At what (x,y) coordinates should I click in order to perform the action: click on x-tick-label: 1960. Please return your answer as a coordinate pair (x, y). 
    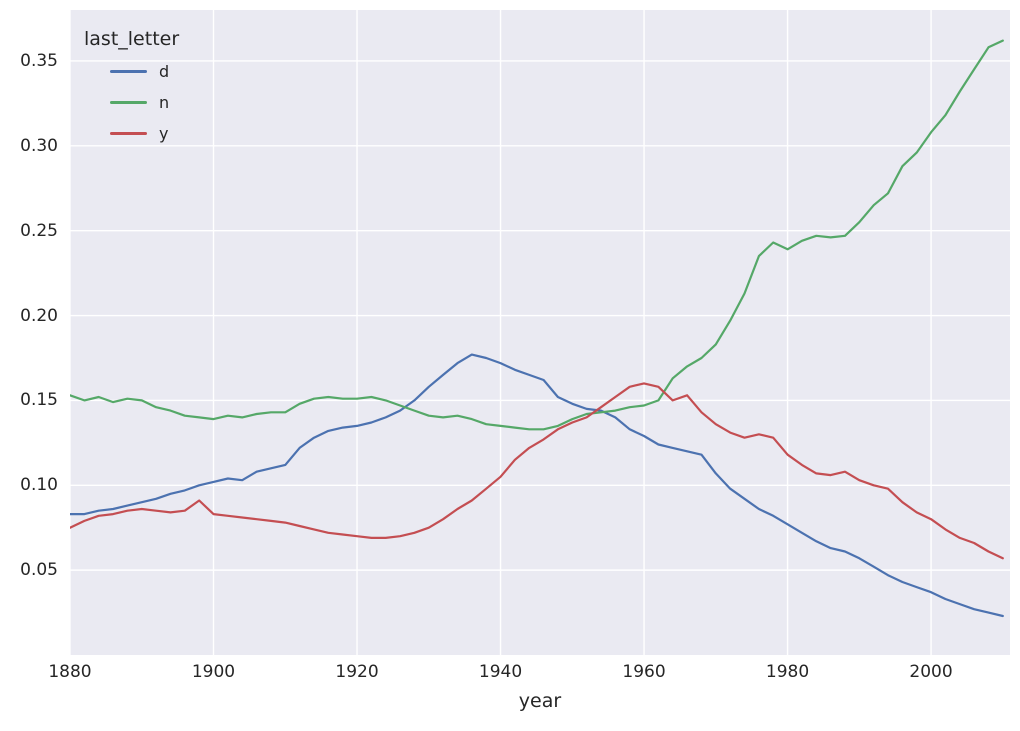
    Looking at the image, I should click on (644, 672).